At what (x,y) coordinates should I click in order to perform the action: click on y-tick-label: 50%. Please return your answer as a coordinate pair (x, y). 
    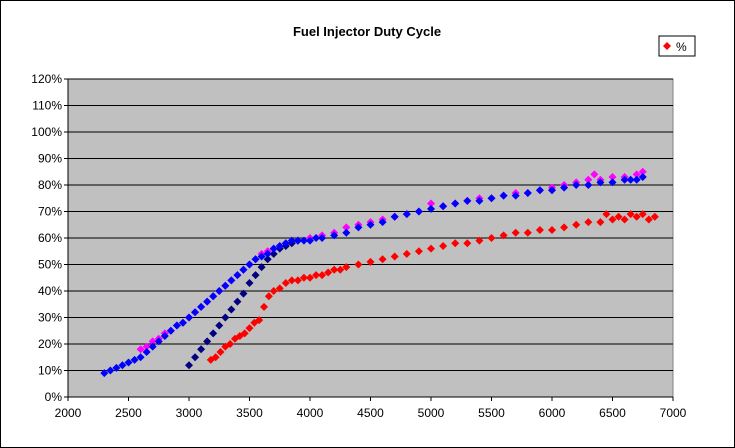
    Looking at the image, I should click on (50, 265).